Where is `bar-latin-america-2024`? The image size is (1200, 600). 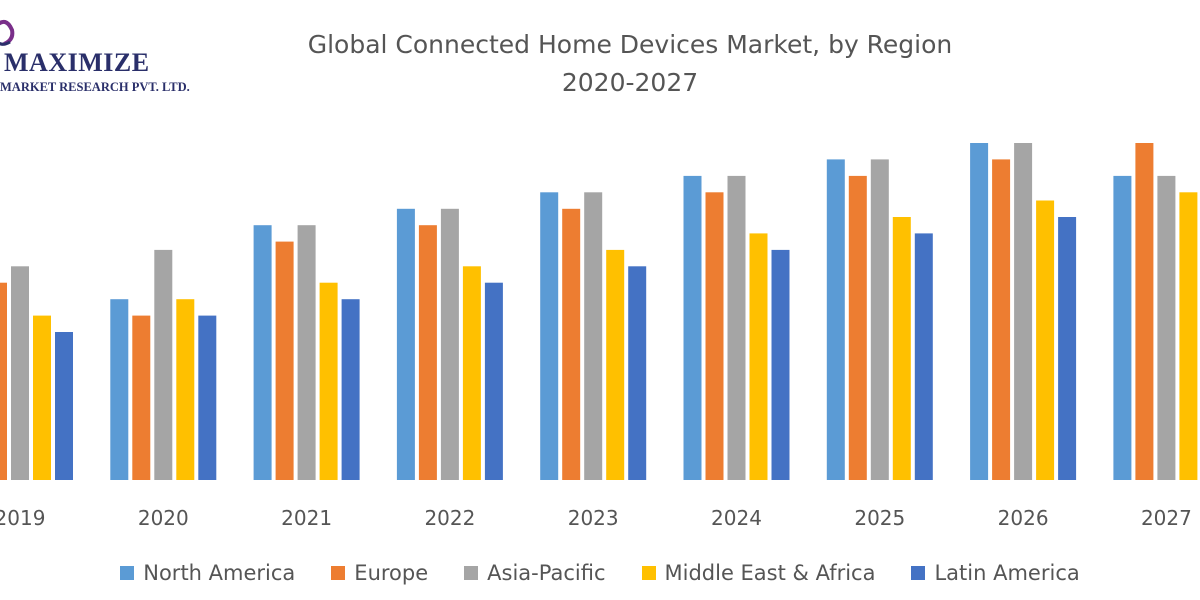 bar-latin-america-2024 is located at coordinates (780, 364).